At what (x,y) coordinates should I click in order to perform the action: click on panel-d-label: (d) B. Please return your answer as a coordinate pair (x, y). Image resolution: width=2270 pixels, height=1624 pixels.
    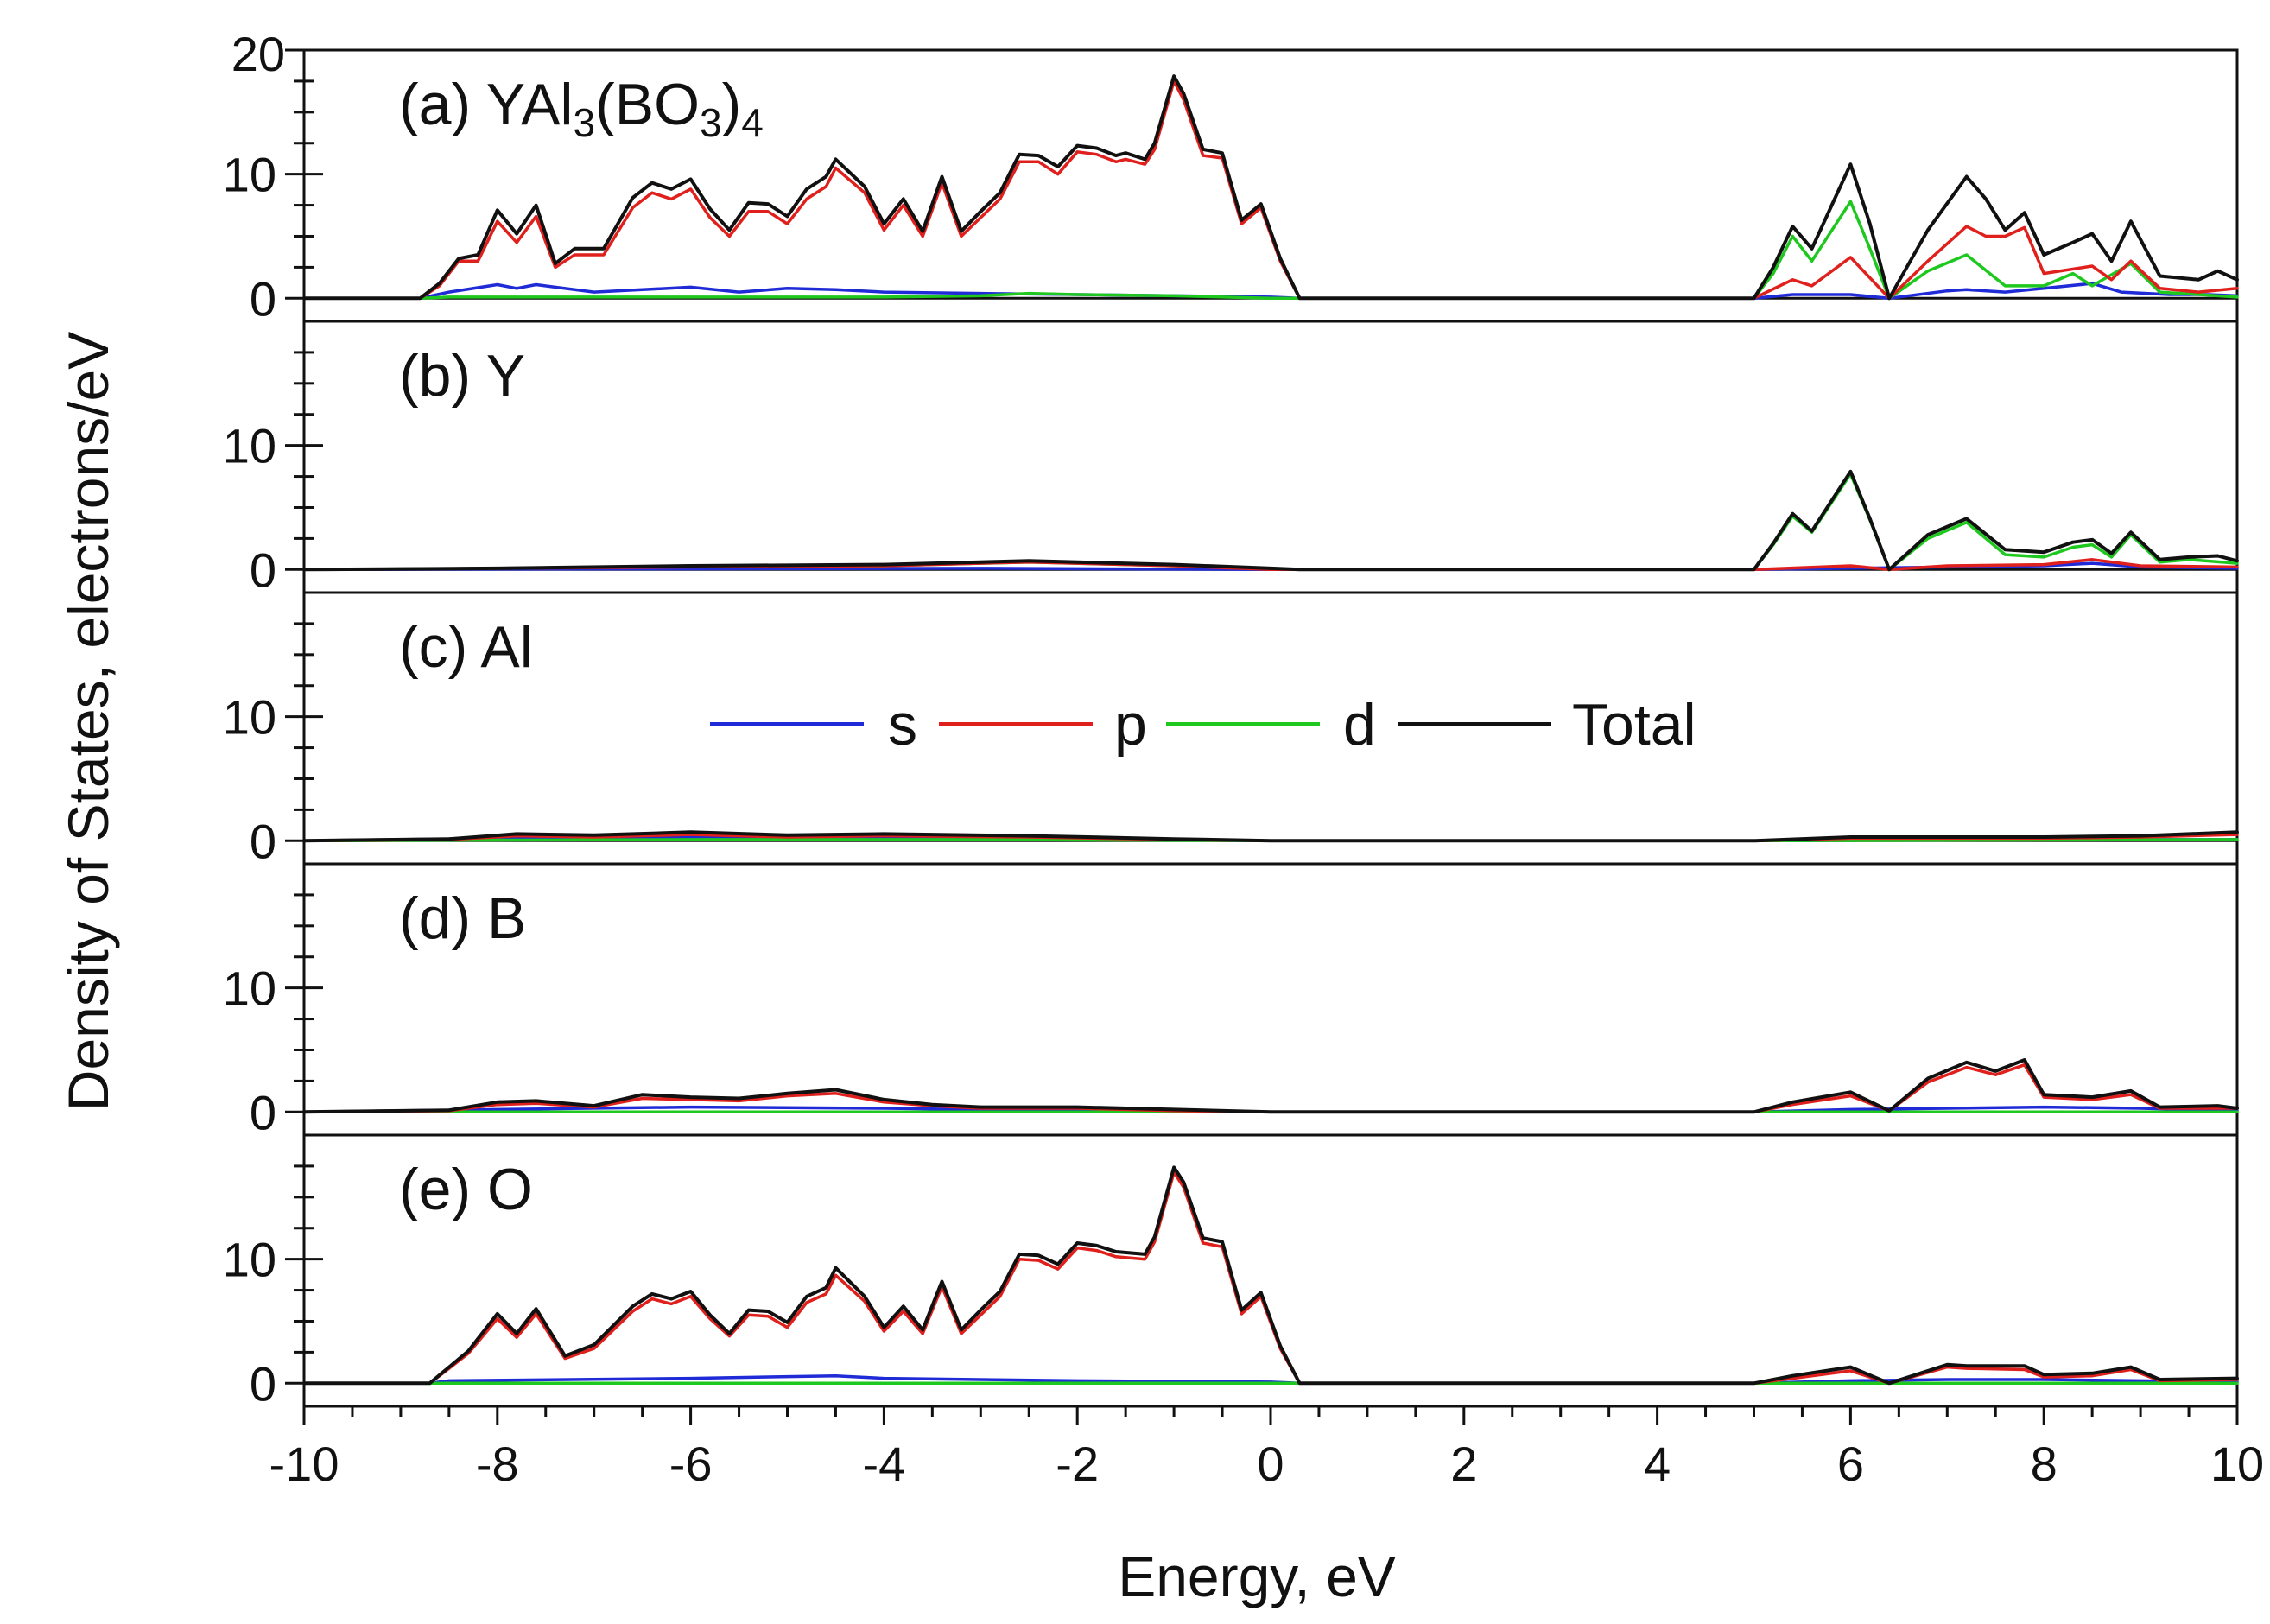
    Looking at the image, I should click on (463, 918).